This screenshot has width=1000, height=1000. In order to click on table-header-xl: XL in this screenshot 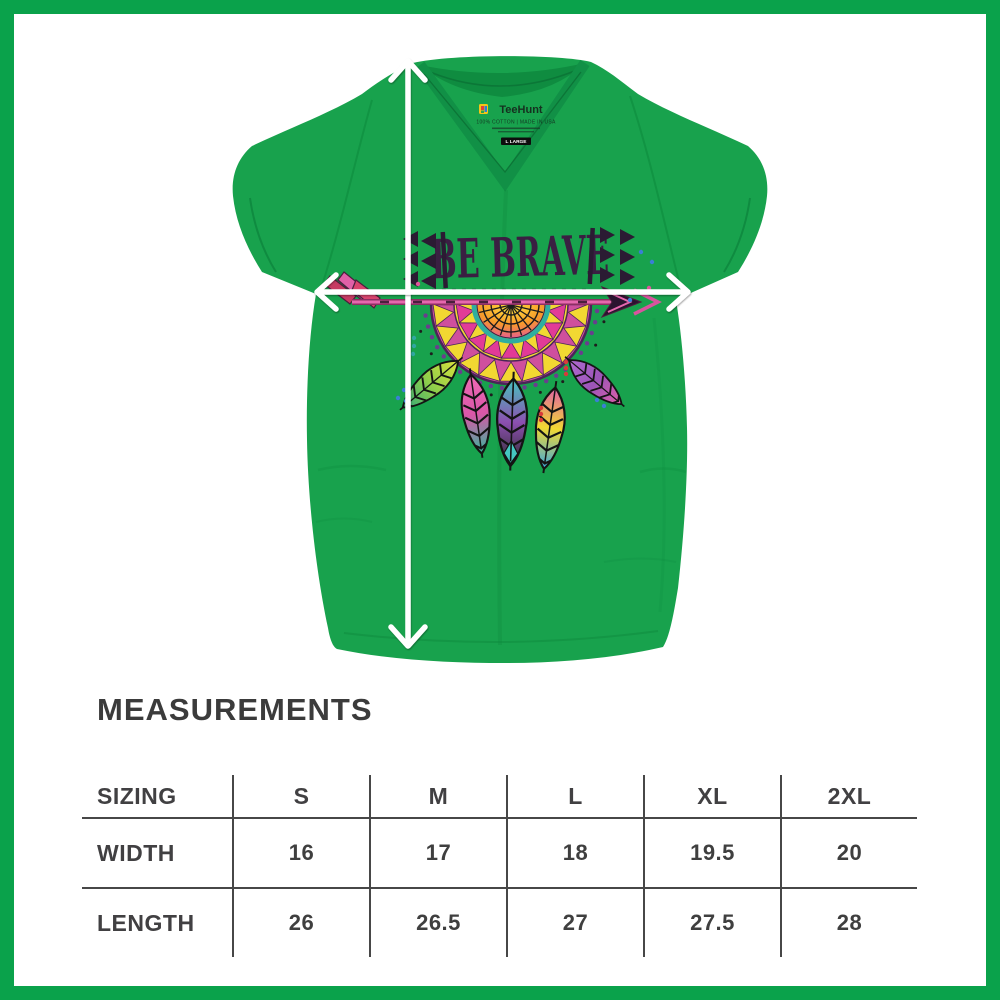, I will do `click(711, 797)`.